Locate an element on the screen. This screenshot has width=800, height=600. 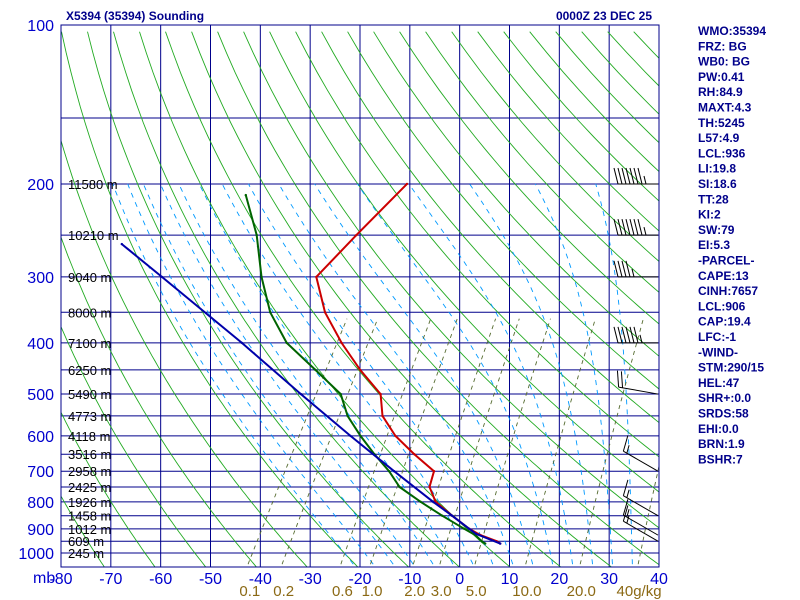
mixing-ratio-label: 5.0 is located at coordinates (476, 591).